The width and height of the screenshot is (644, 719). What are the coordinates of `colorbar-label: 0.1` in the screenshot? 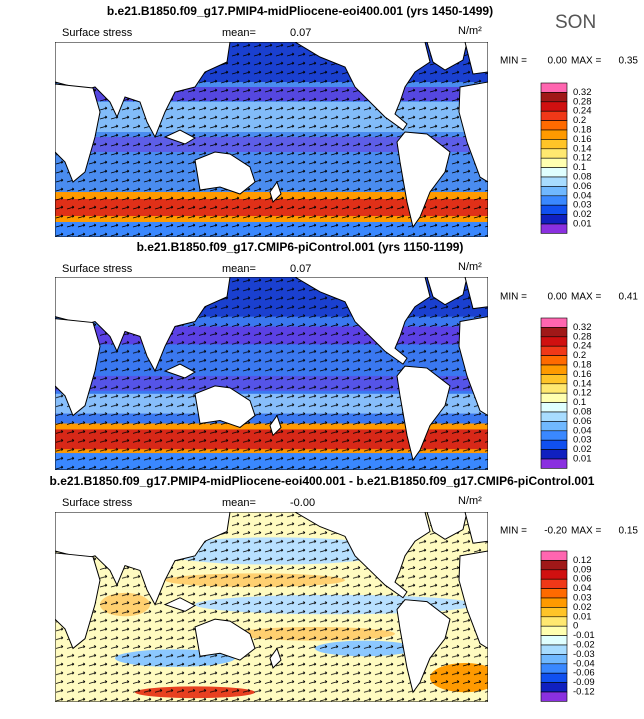 It's located at (579, 402).